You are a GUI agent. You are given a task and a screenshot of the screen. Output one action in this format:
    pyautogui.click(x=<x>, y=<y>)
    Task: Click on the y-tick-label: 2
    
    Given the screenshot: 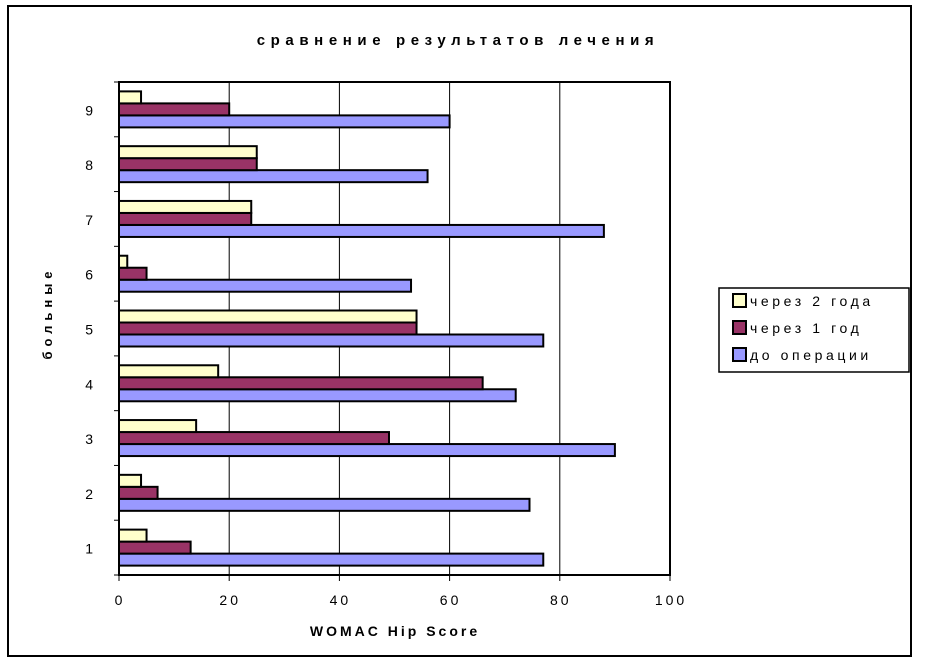 What is the action you would take?
    pyautogui.click(x=89, y=494)
    